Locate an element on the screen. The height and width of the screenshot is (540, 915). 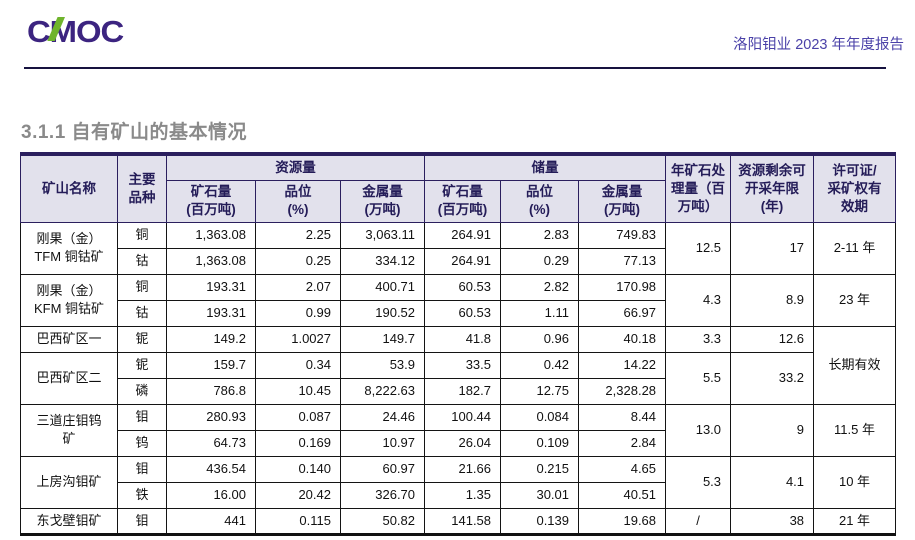
data-cell: 0.109 is located at coordinates (540, 443).